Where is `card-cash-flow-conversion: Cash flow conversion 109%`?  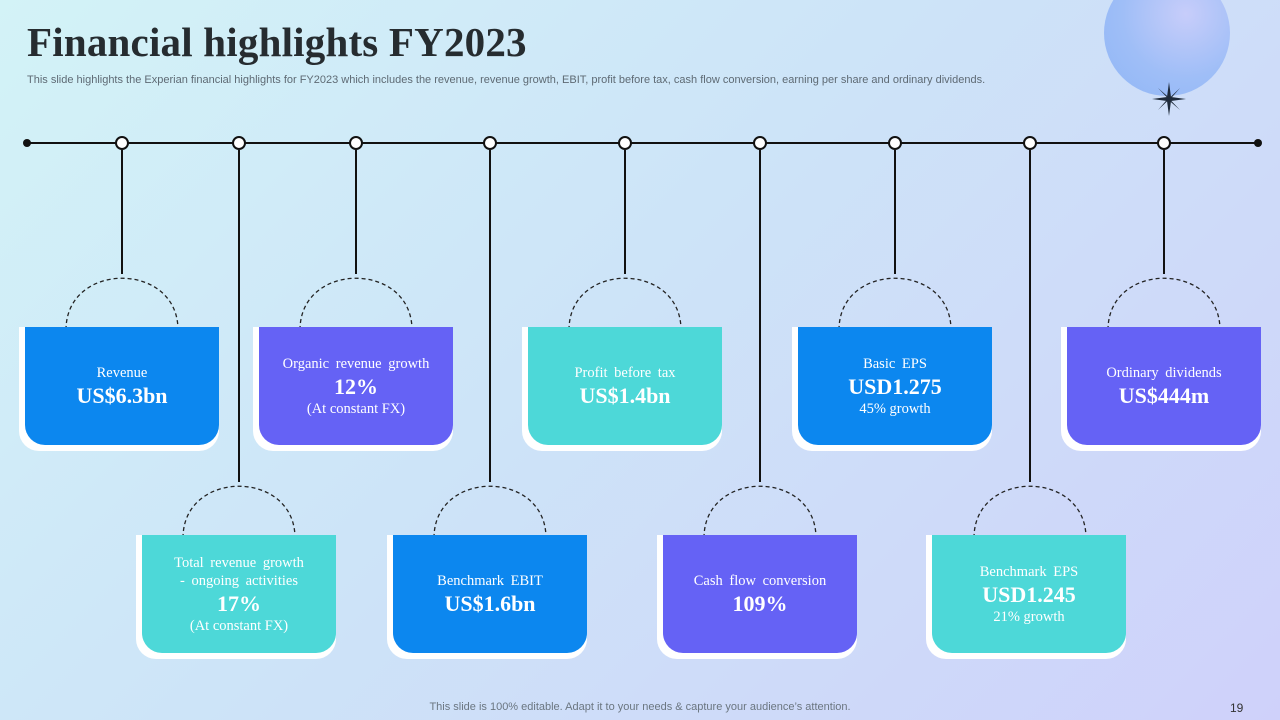
card-cash-flow-conversion: Cash flow conversion 109% is located at coordinates (760, 594).